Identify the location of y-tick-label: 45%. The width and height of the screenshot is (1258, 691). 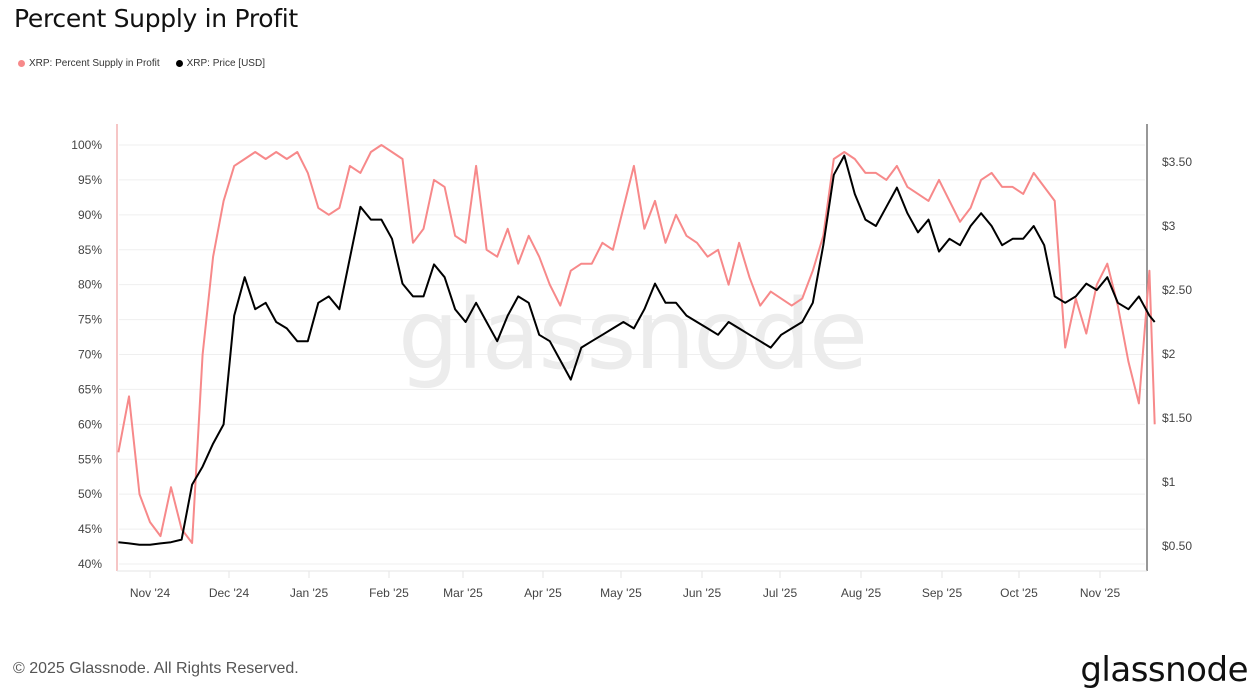
(90, 529).